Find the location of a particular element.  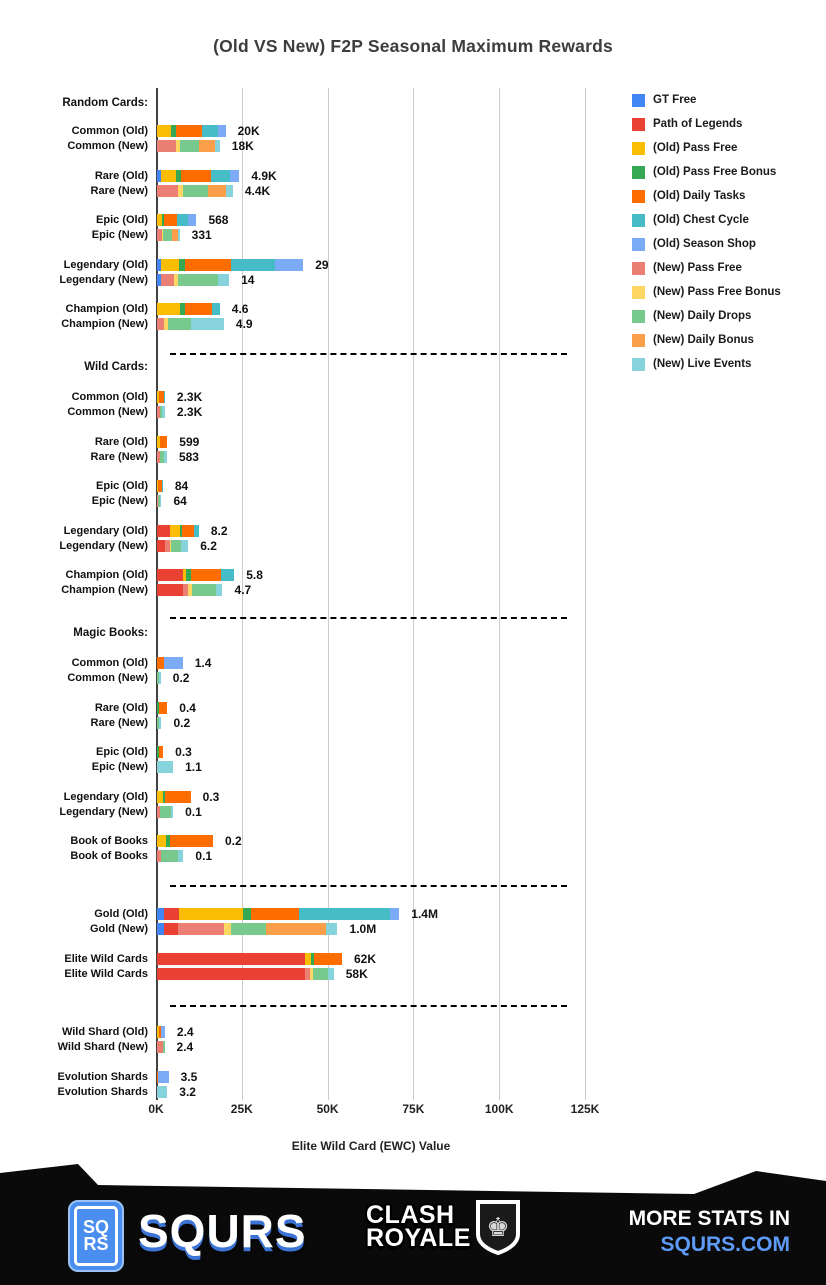

legend-item: (New) Pass Free Bonus is located at coordinates (706, 292).